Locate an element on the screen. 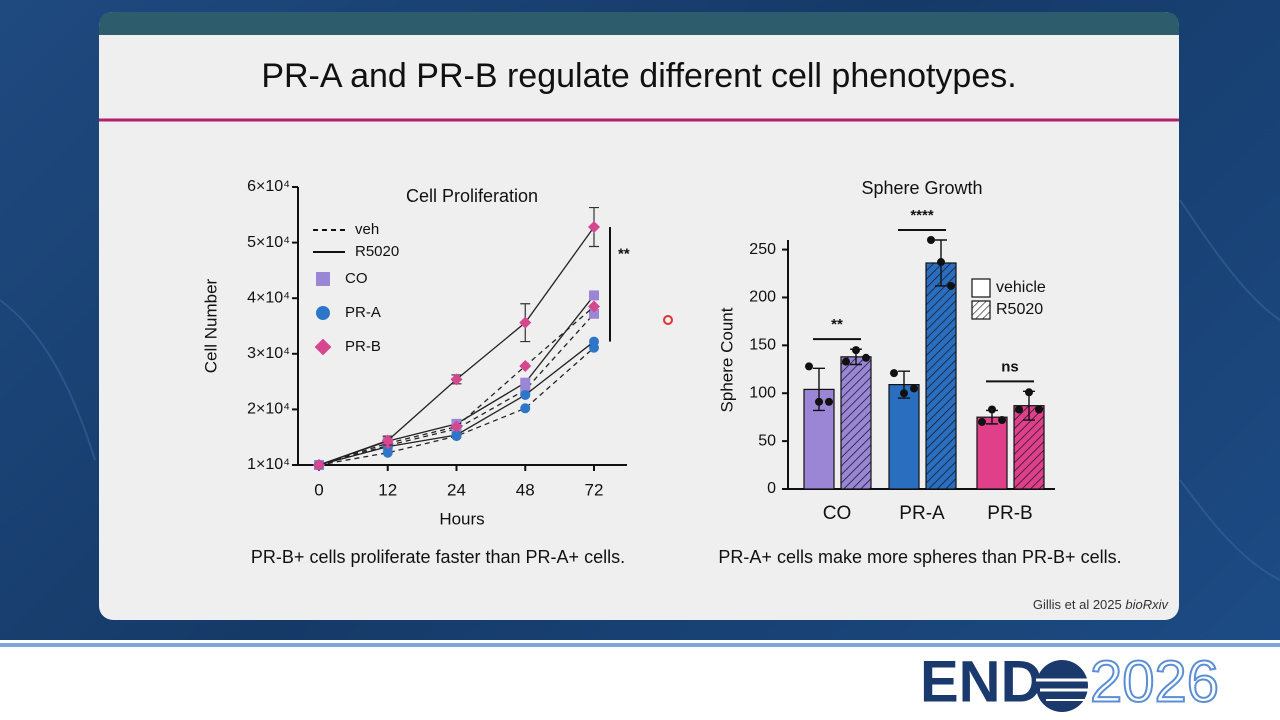 Image resolution: width=1280 pixels, height=720 pixels. y-tick-label: 150 is located at coordinates (762, 345).